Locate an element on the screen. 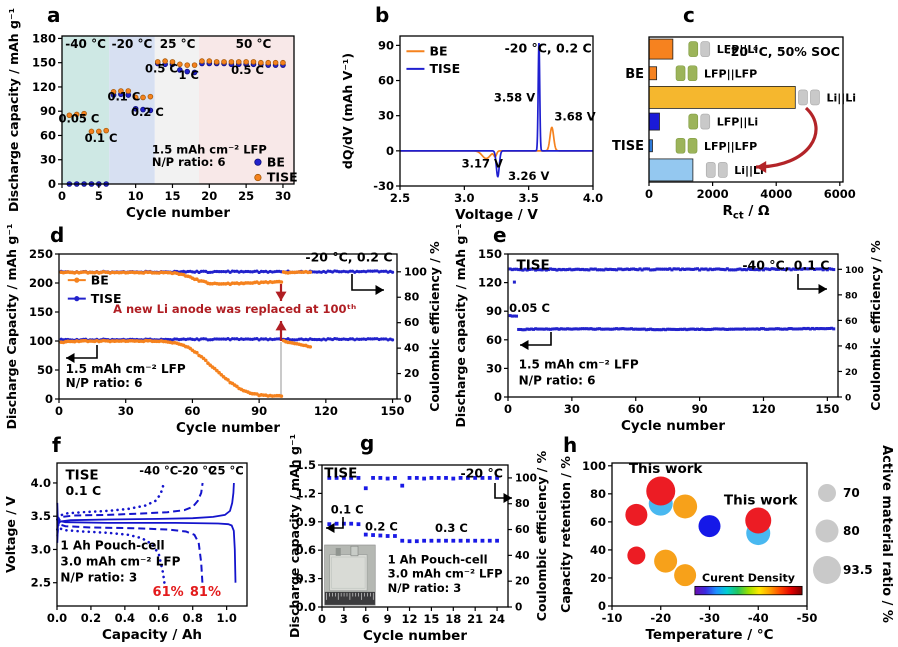  svg-text: 10 is located at coordinates (136, 196).